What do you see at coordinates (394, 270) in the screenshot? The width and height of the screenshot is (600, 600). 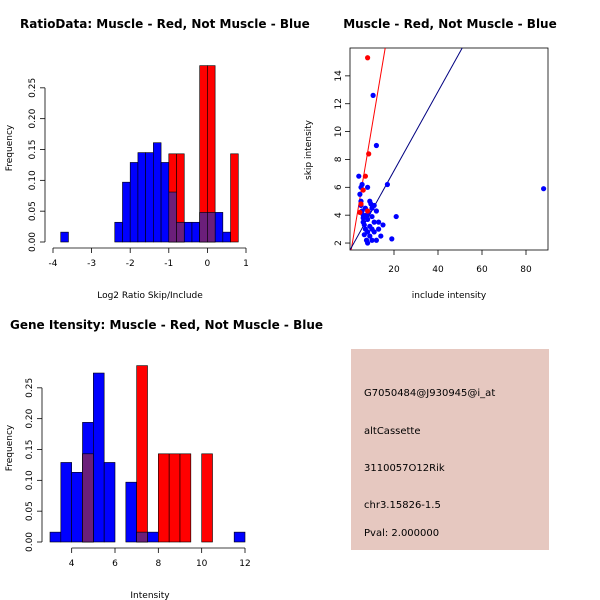 I see `x-tick-label: 20` at bounding box center [394, 270].